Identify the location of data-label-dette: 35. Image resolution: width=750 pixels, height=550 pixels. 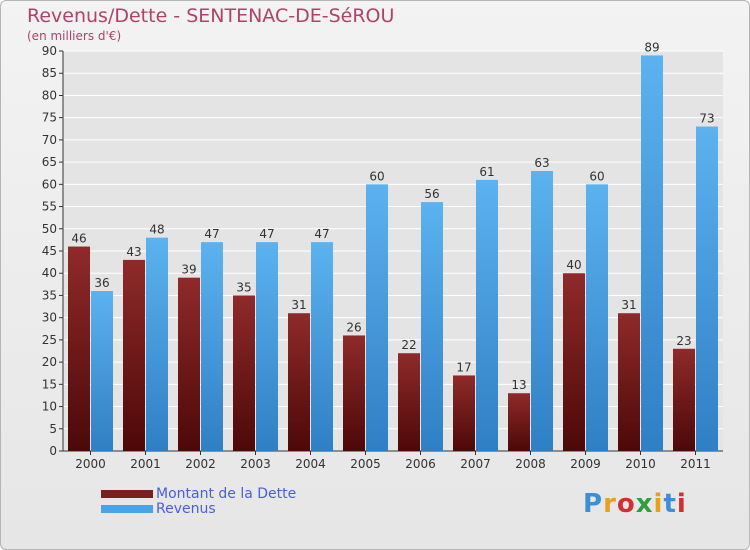
(243, 287).